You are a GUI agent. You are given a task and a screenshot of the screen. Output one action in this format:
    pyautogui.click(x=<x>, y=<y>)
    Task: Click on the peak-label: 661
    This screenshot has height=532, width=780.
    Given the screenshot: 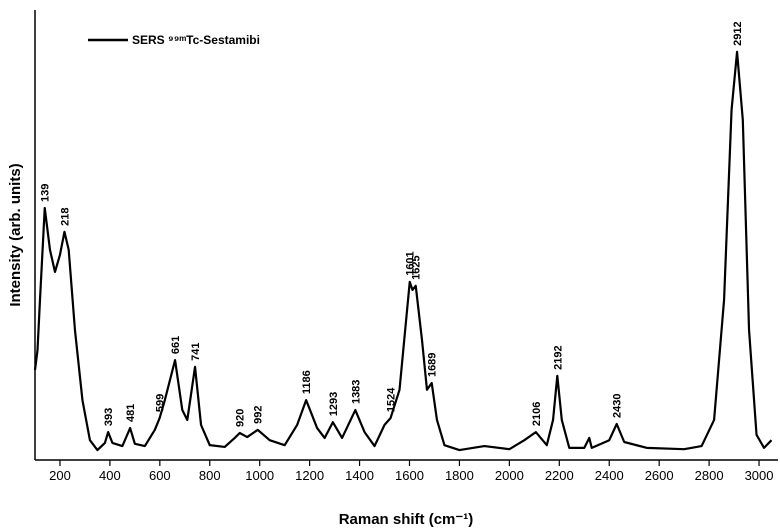 What is the action you would take?
    pyautogui.click(x=176, y=345)
    